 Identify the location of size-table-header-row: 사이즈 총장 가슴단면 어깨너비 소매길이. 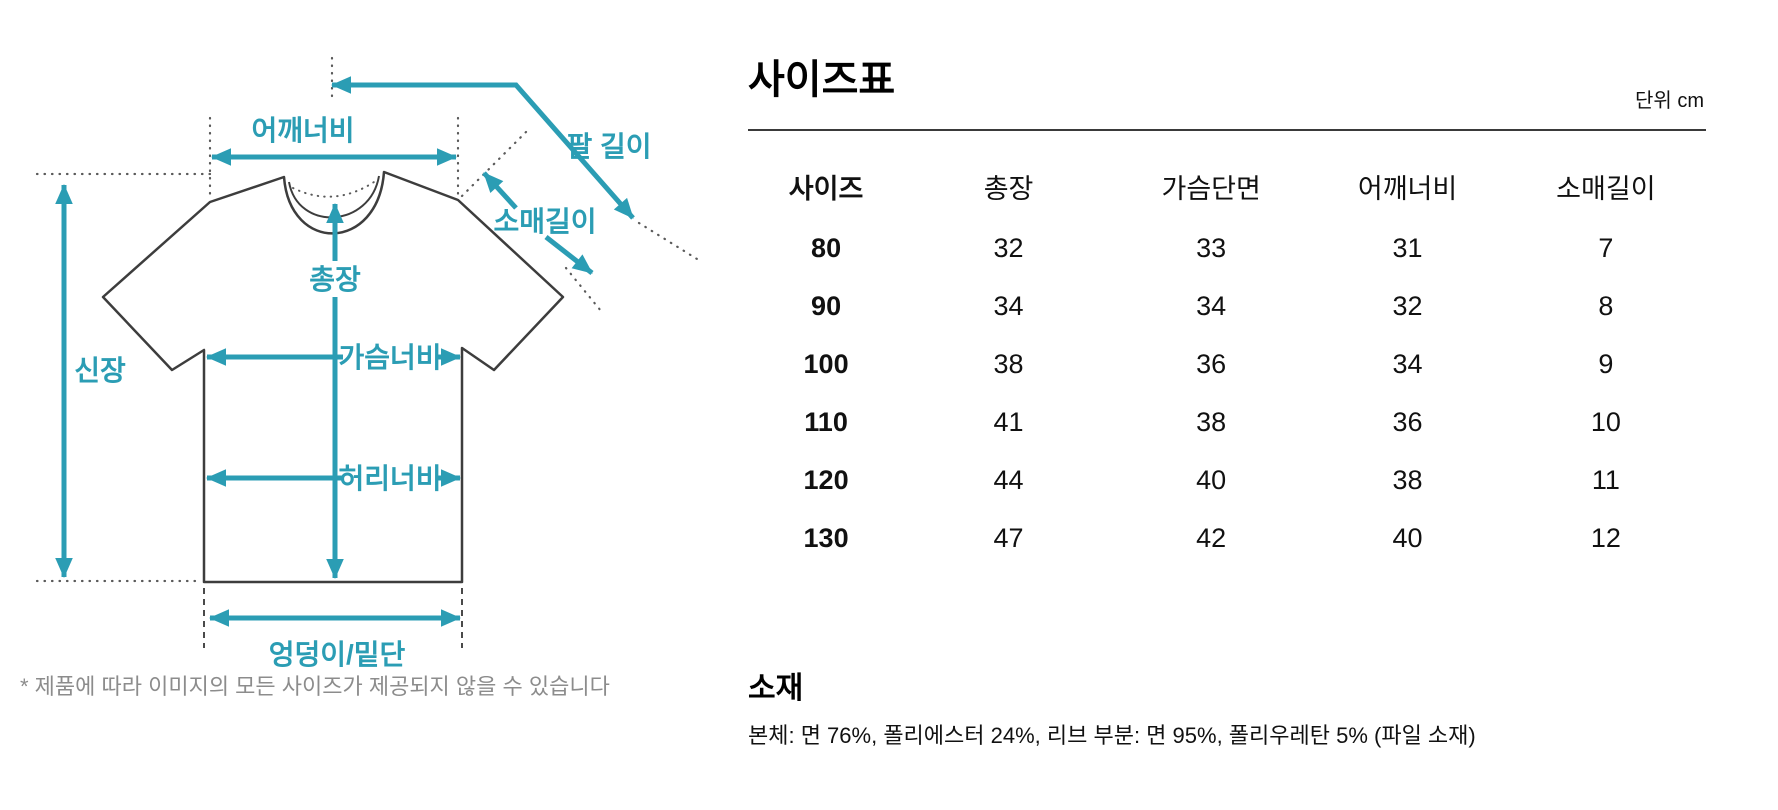
(1227, 186).